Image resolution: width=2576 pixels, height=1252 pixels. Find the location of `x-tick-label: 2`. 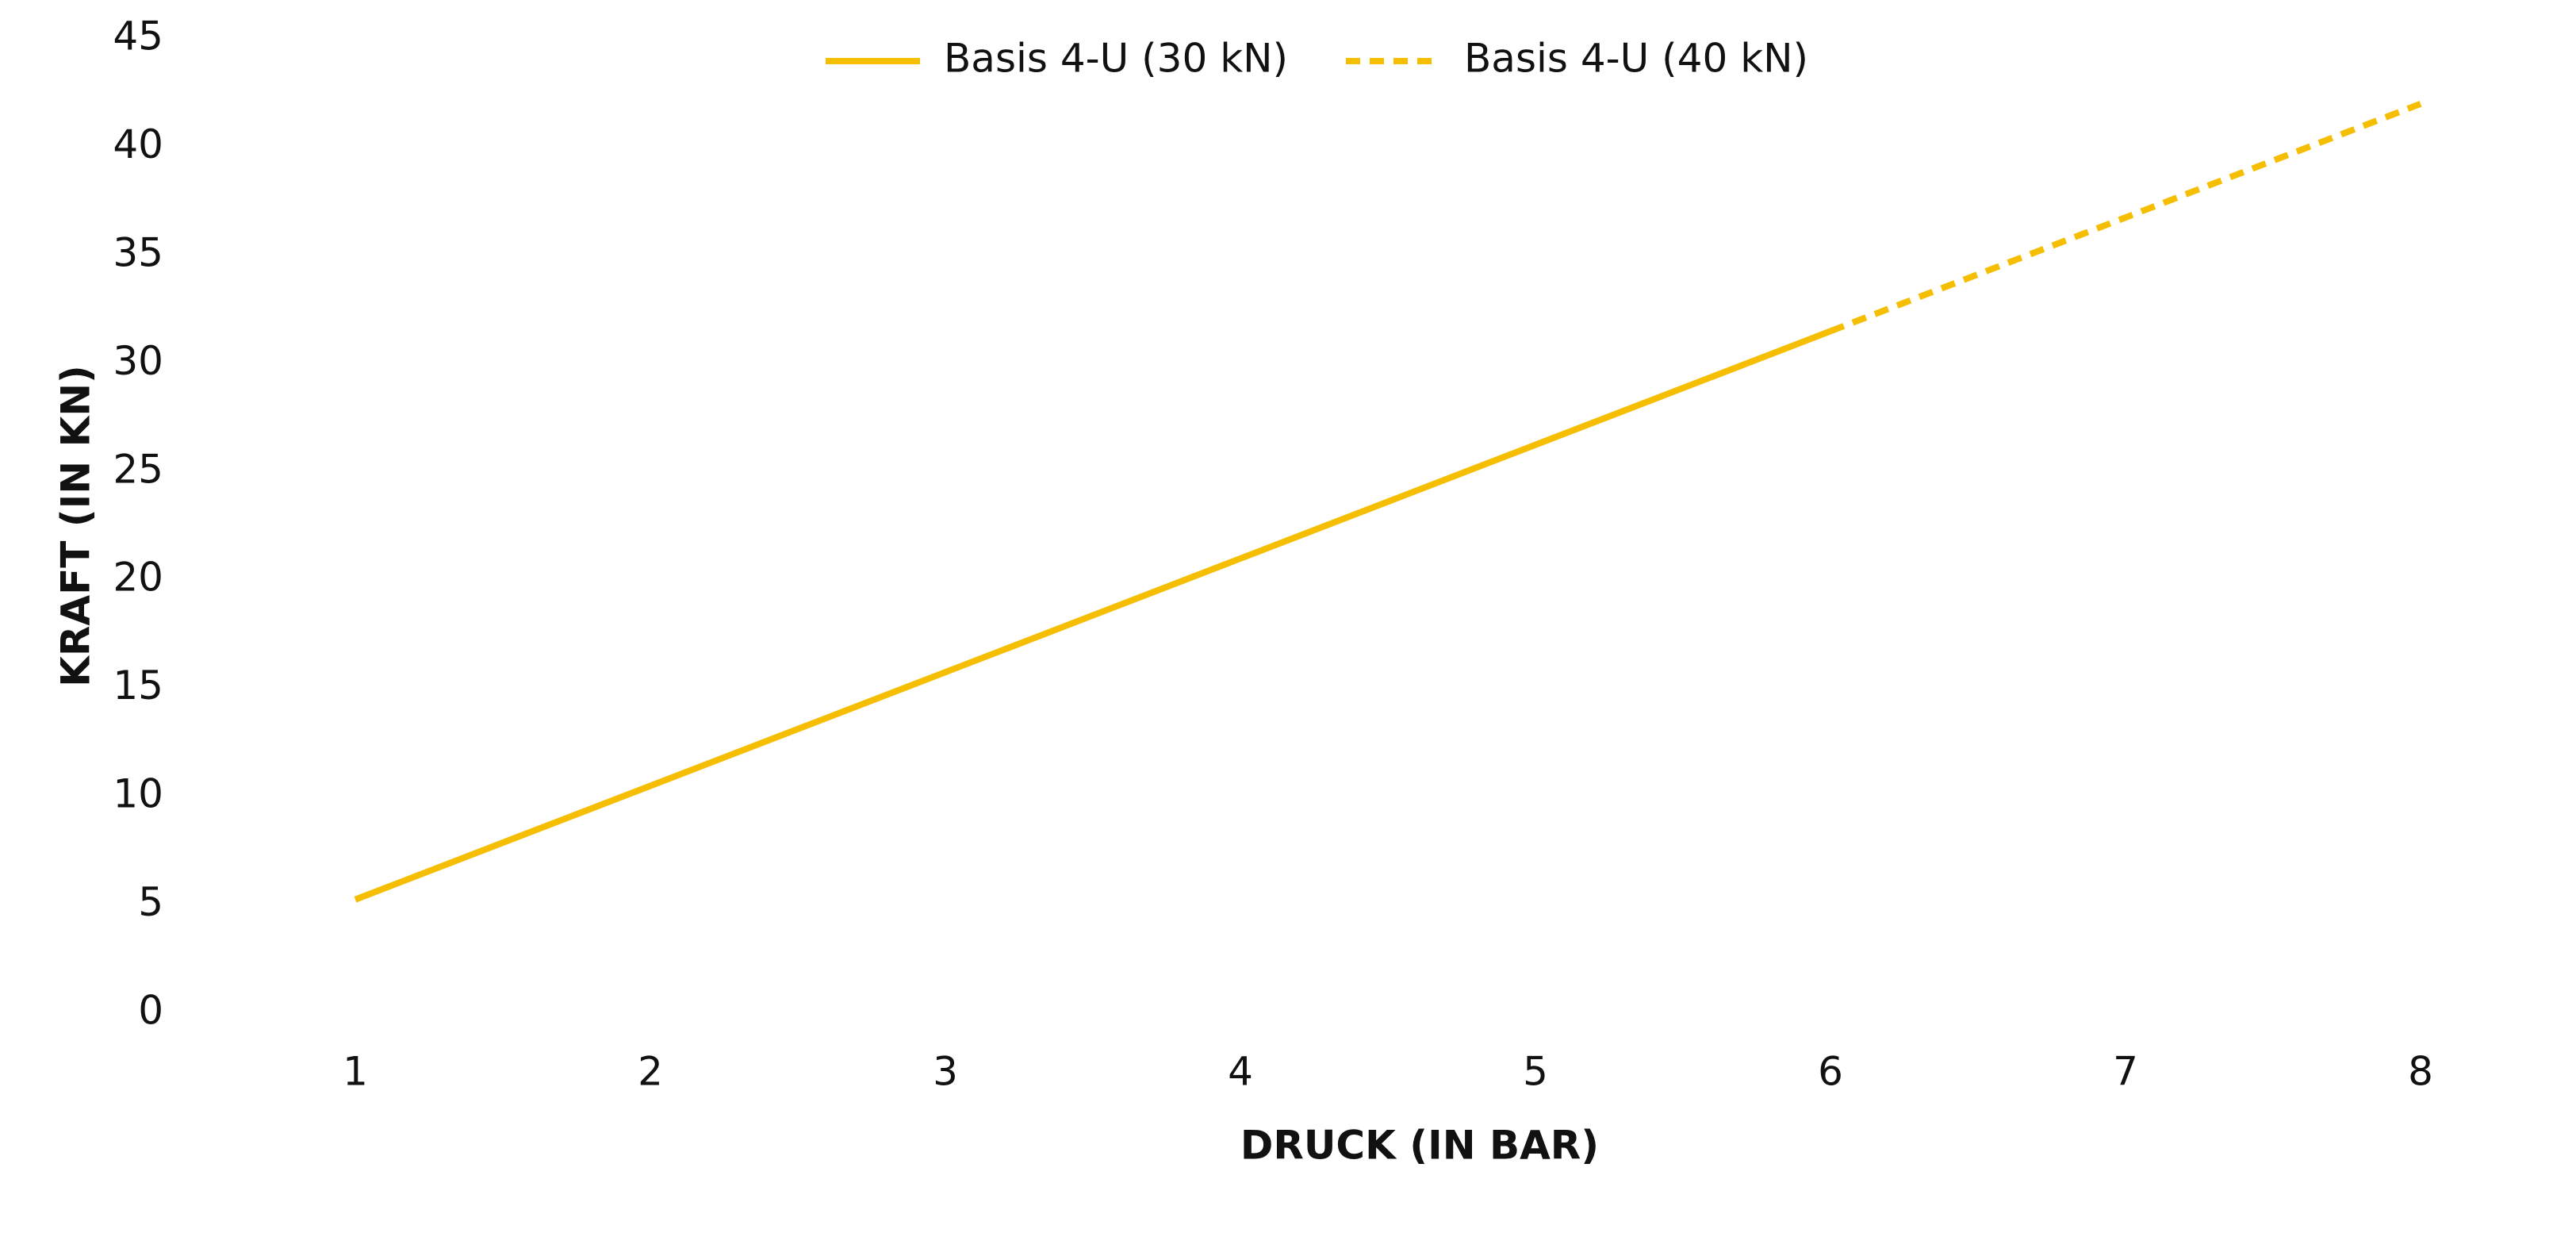

x-tick-label: 2 is located at coordinates (651, 1072).